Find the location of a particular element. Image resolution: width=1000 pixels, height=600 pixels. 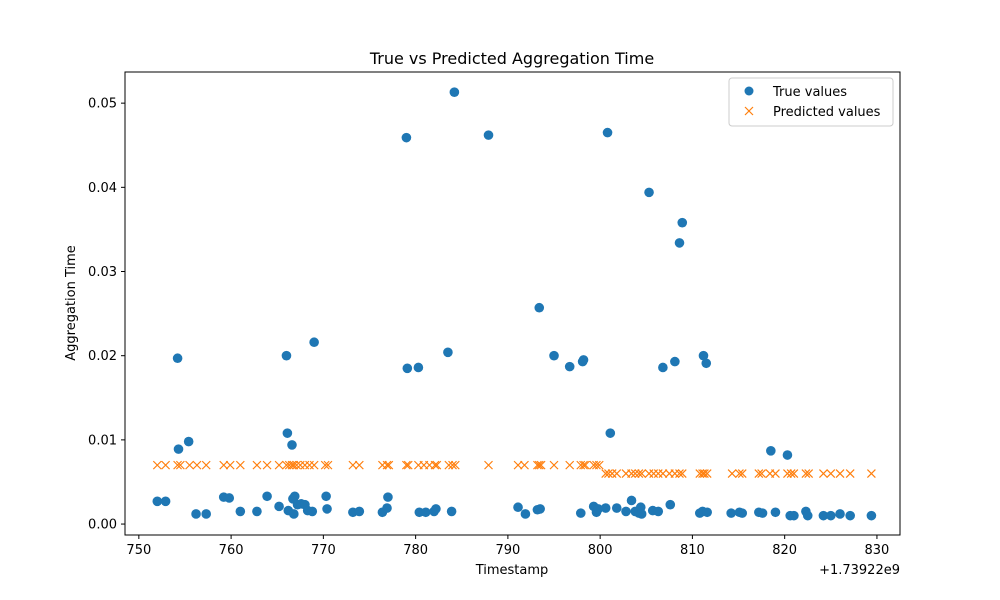

x-axis-offset-label: +1.73922e9 is located at coordinates (859, 570).